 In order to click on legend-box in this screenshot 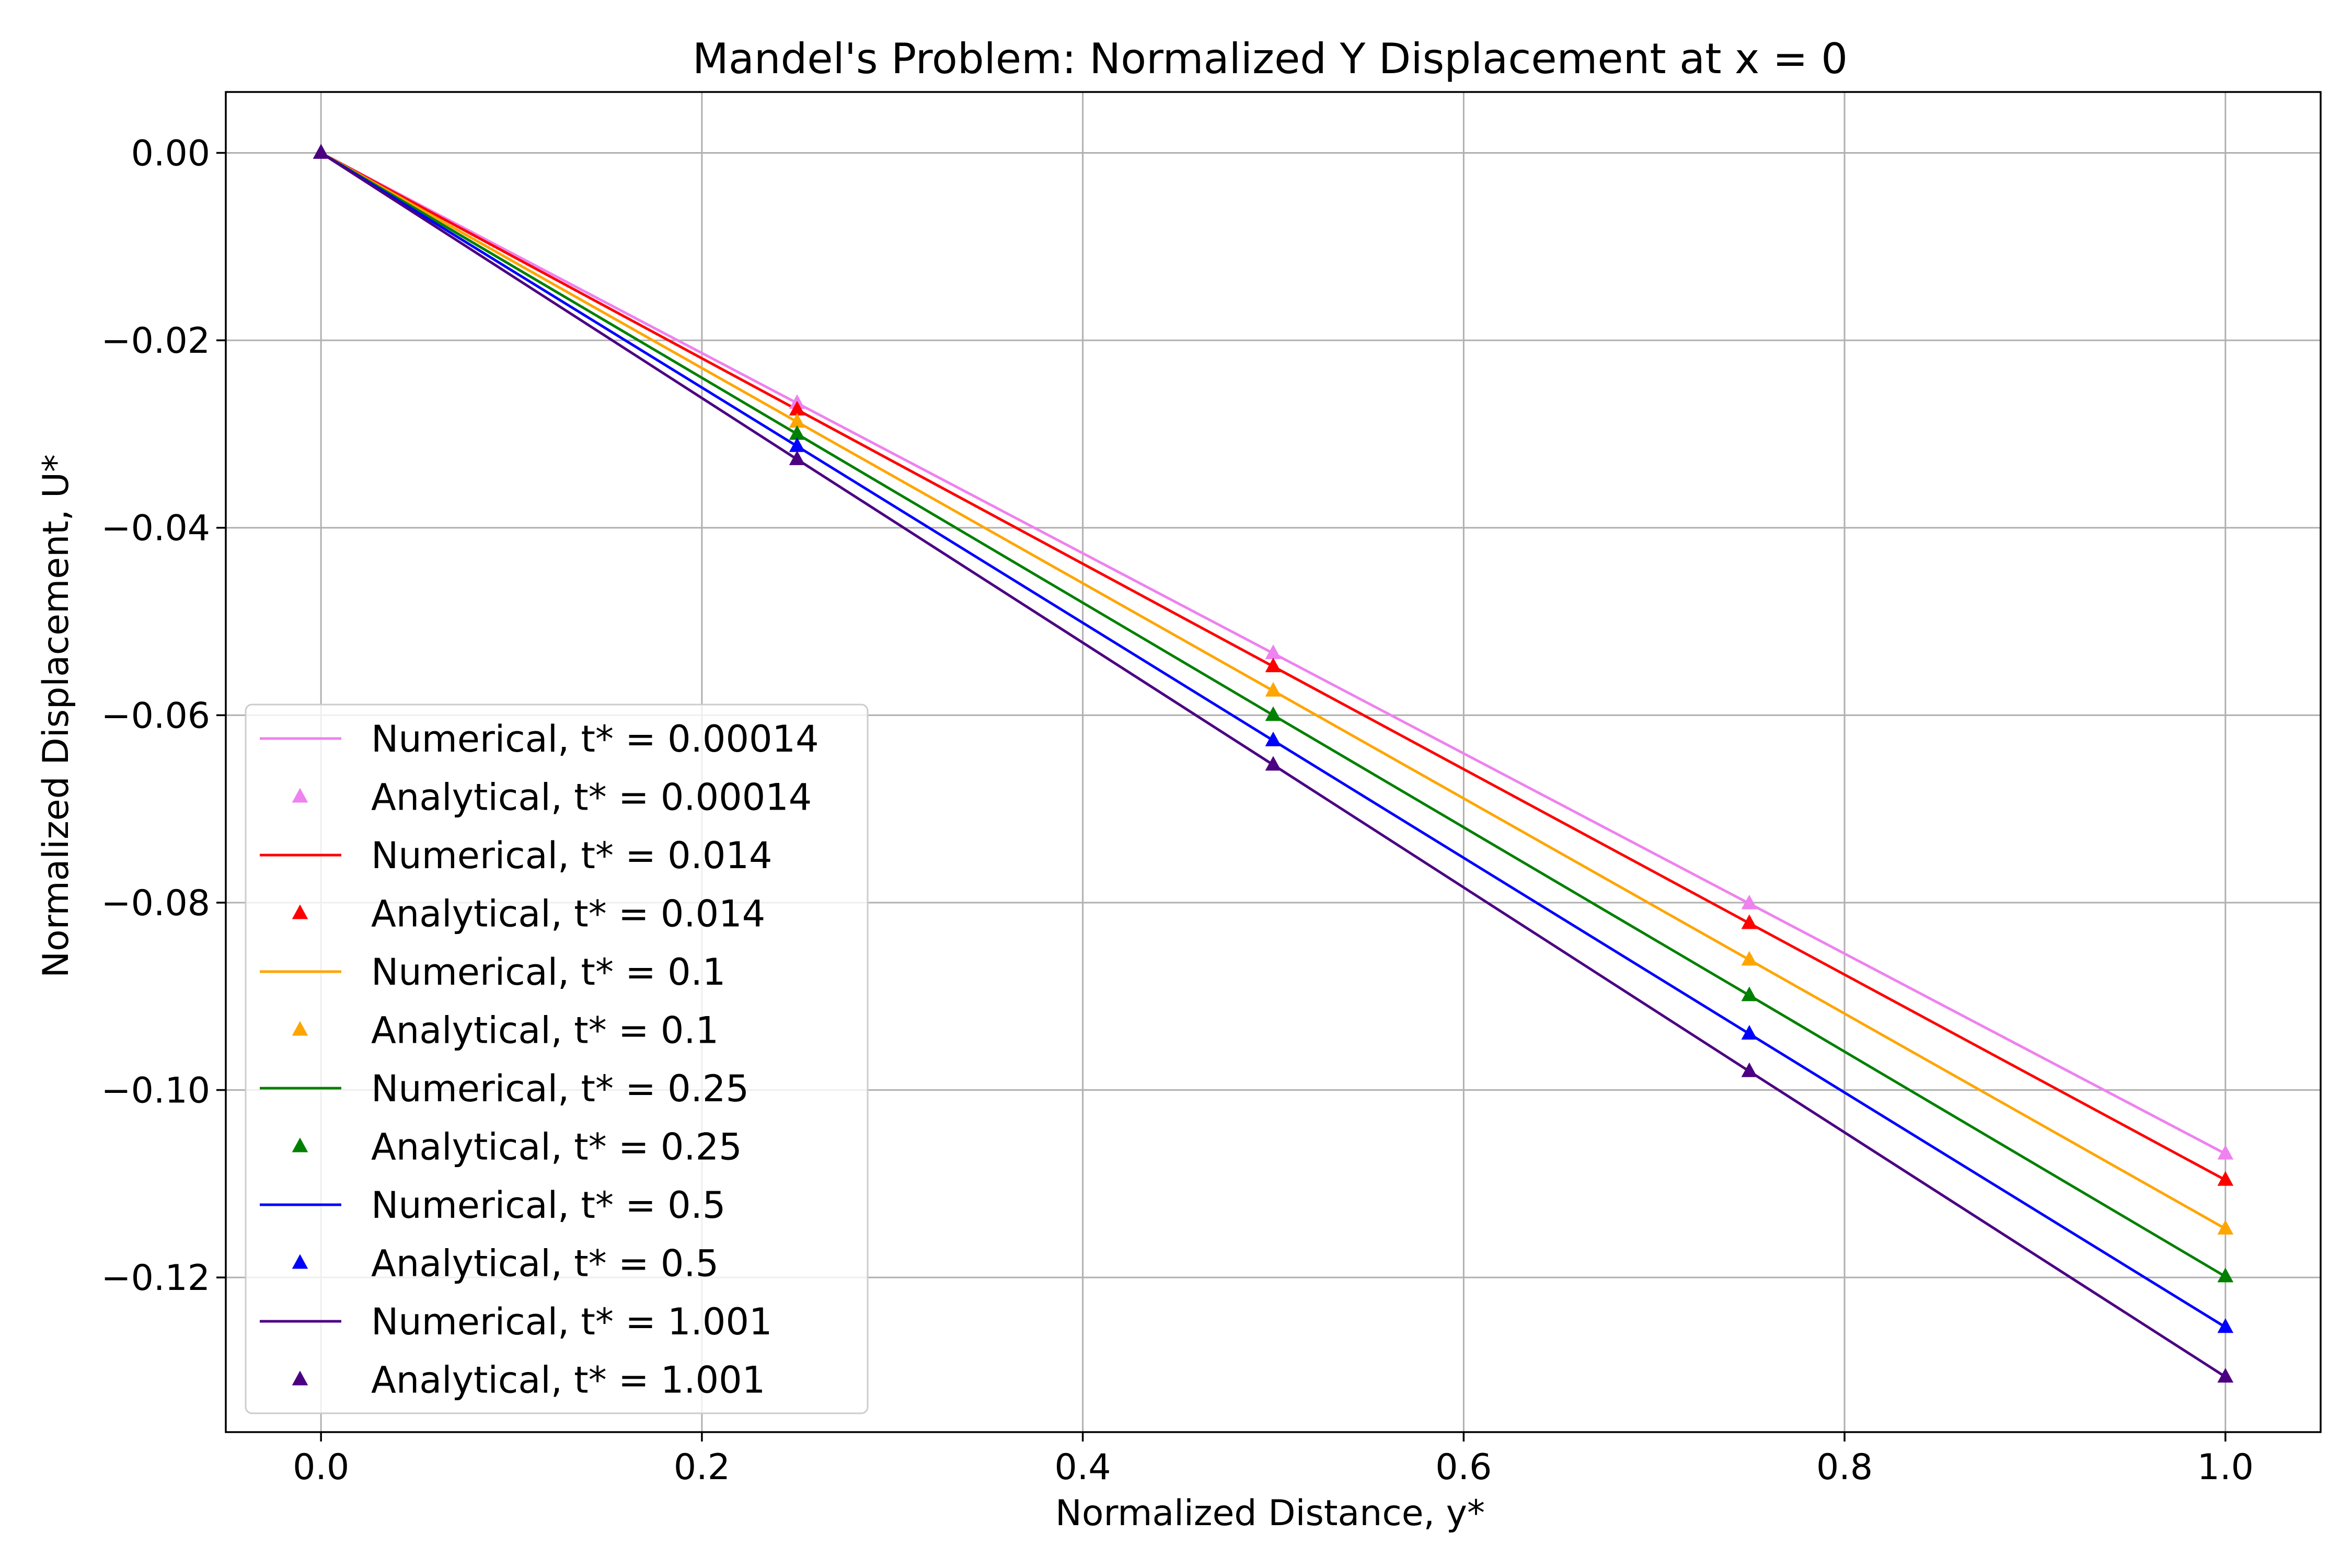, I will do `click(557, 1059)`.